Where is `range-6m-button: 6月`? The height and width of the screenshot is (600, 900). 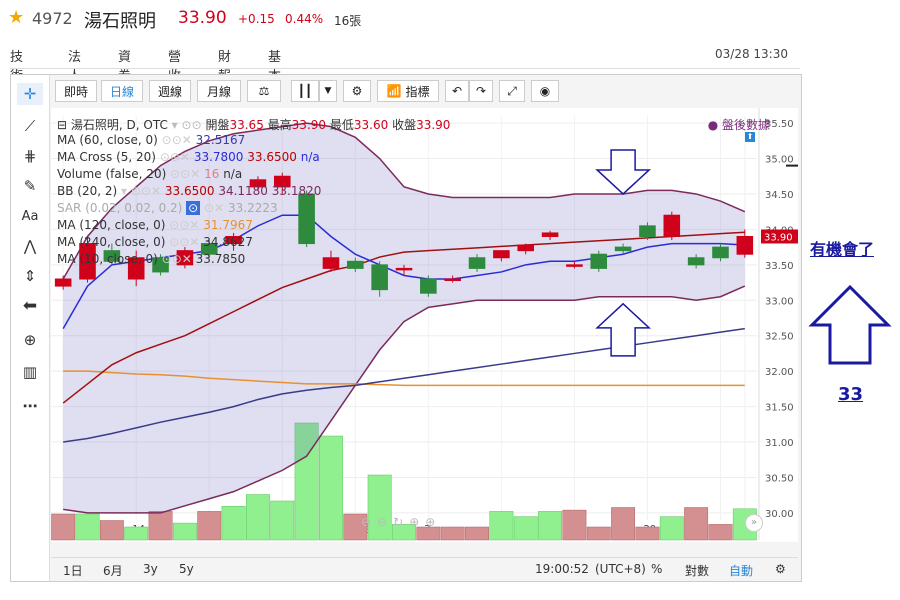
range-6m-button: 6月 is located at coordinates (113, 571).